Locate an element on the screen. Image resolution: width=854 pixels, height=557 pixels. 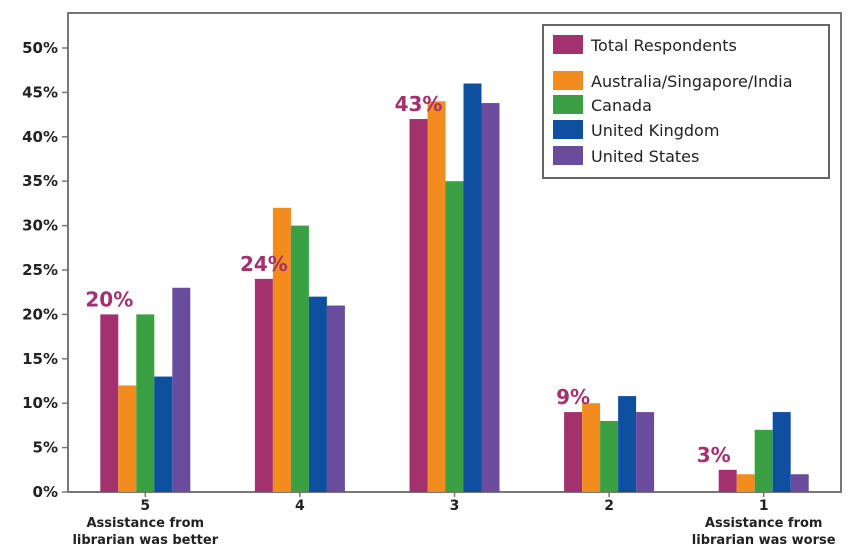
category-label: 3 is located at coordinates (455, 506).